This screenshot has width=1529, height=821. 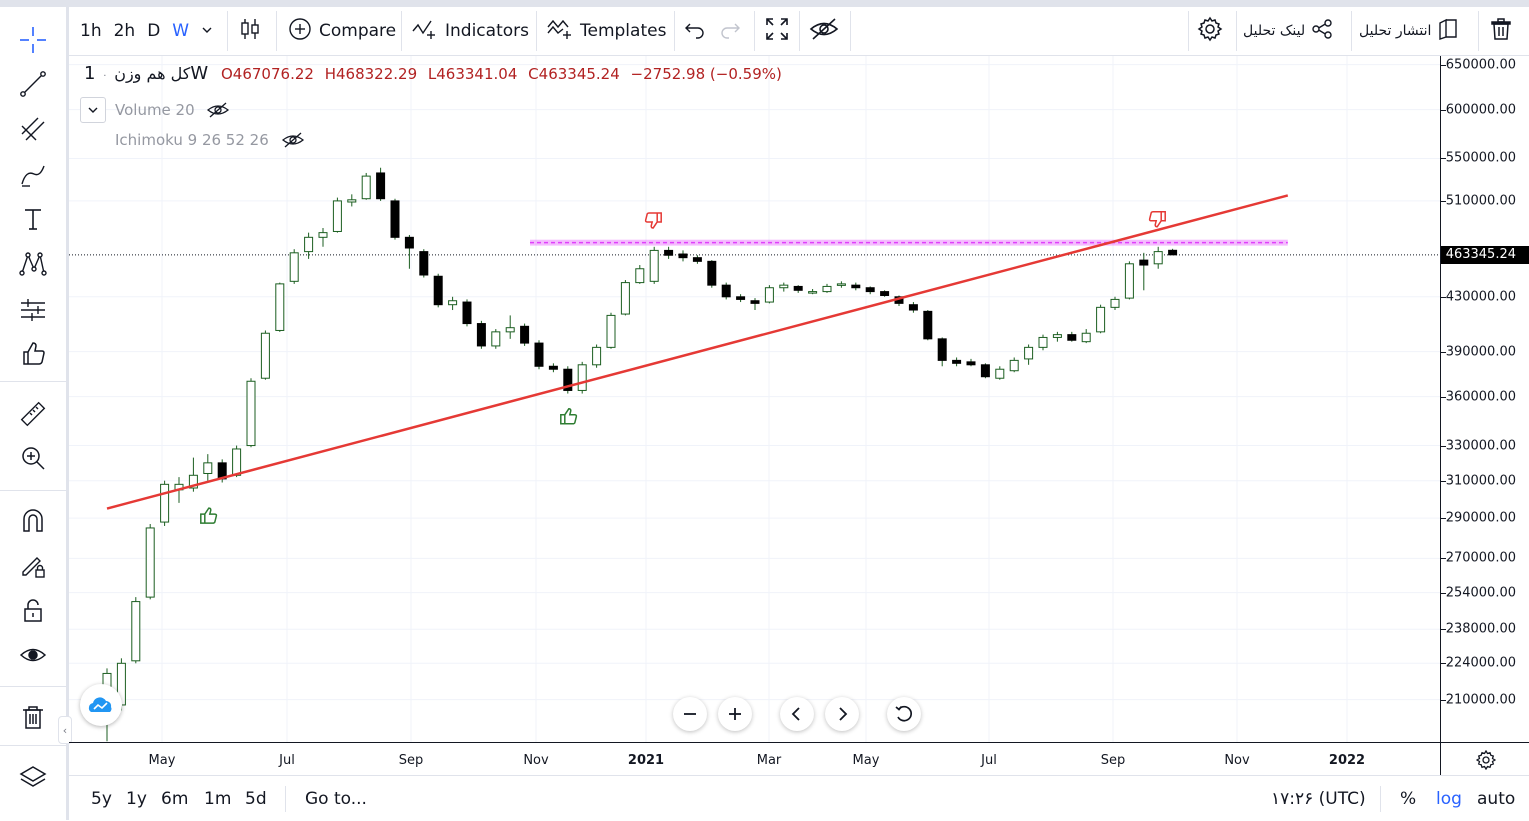 What do you see at coordinates (33, 655) in the screenshot?
I see `eye-icon` at bounding box center [33, 655].